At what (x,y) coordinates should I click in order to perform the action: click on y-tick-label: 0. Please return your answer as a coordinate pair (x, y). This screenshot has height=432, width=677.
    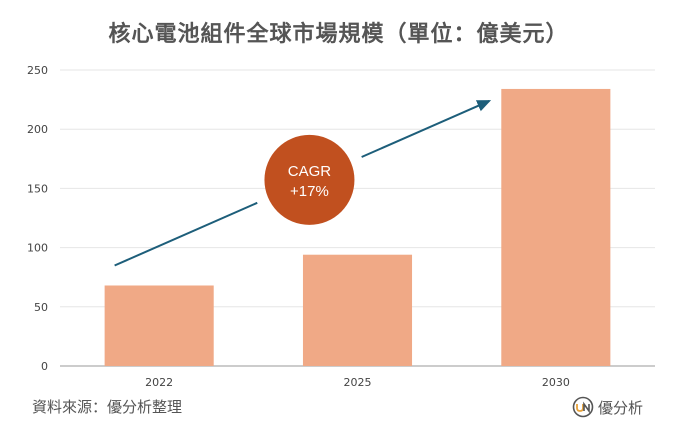
    Looking at the image, I should click on (44, 366).